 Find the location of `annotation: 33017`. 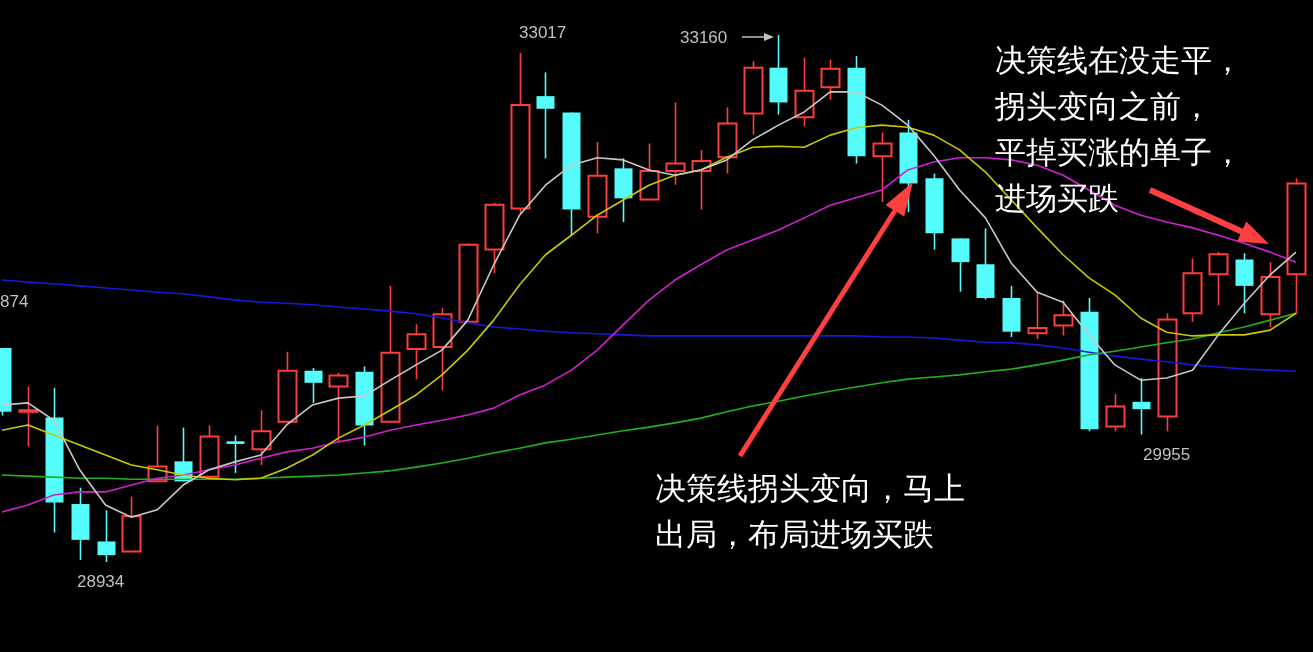

annotation: 33017 is located at coordinates (543, 32).